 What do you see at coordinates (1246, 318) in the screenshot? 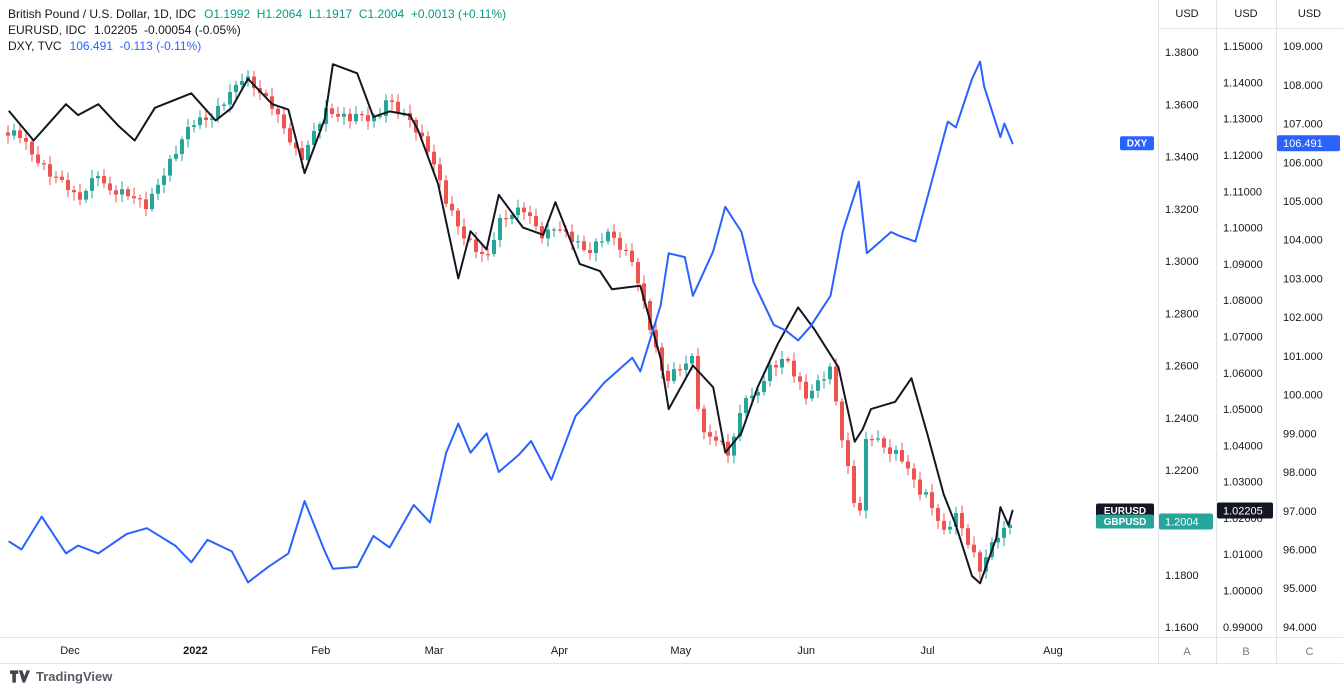
I see `price-scale-b` at bounding box center [1246, 318].